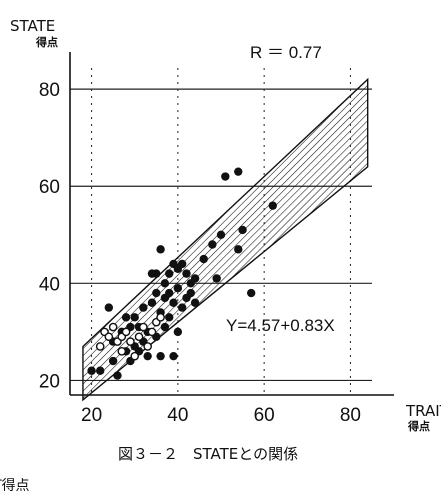 The height and width of the screenshot is (494, 441). What do you see at coordinates (423, 411) in the screenshot?
I see `x-axis-label: TRAIT` at bounding box center [423, 411].